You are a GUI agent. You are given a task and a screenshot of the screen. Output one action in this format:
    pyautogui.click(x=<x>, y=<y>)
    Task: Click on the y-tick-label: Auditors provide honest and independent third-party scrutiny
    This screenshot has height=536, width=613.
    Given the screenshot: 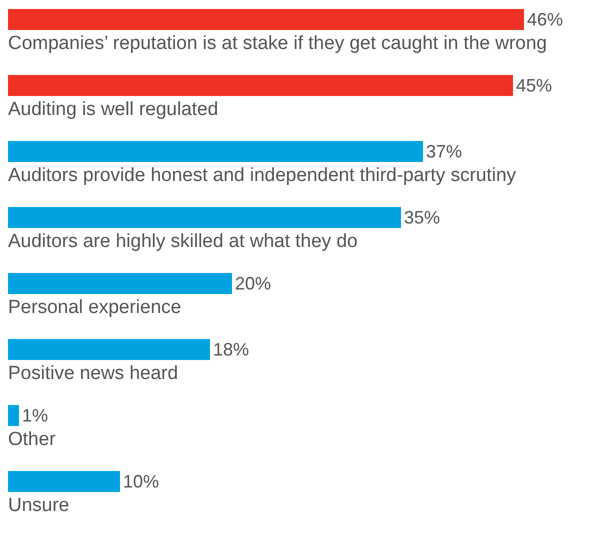 What is the action you would take?
    pyautogui.click(x=262, y=175)
    